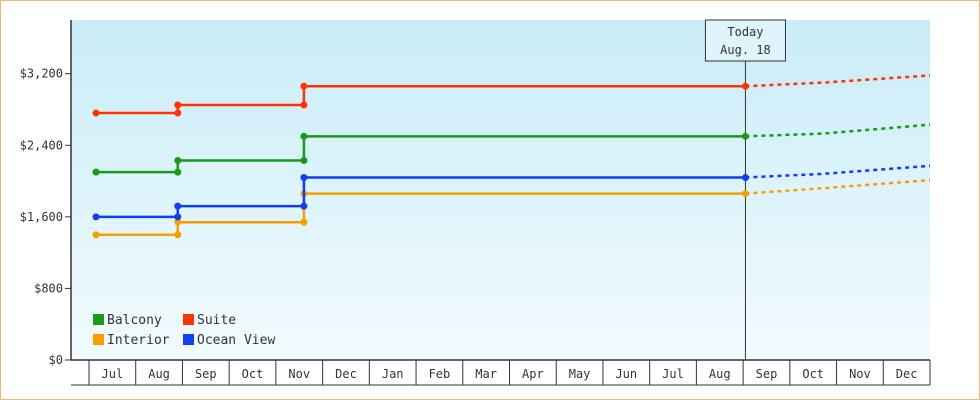 This screenshot has width=980, height=400. I want to click on x-tick-label: Jan, so click(393, 374).